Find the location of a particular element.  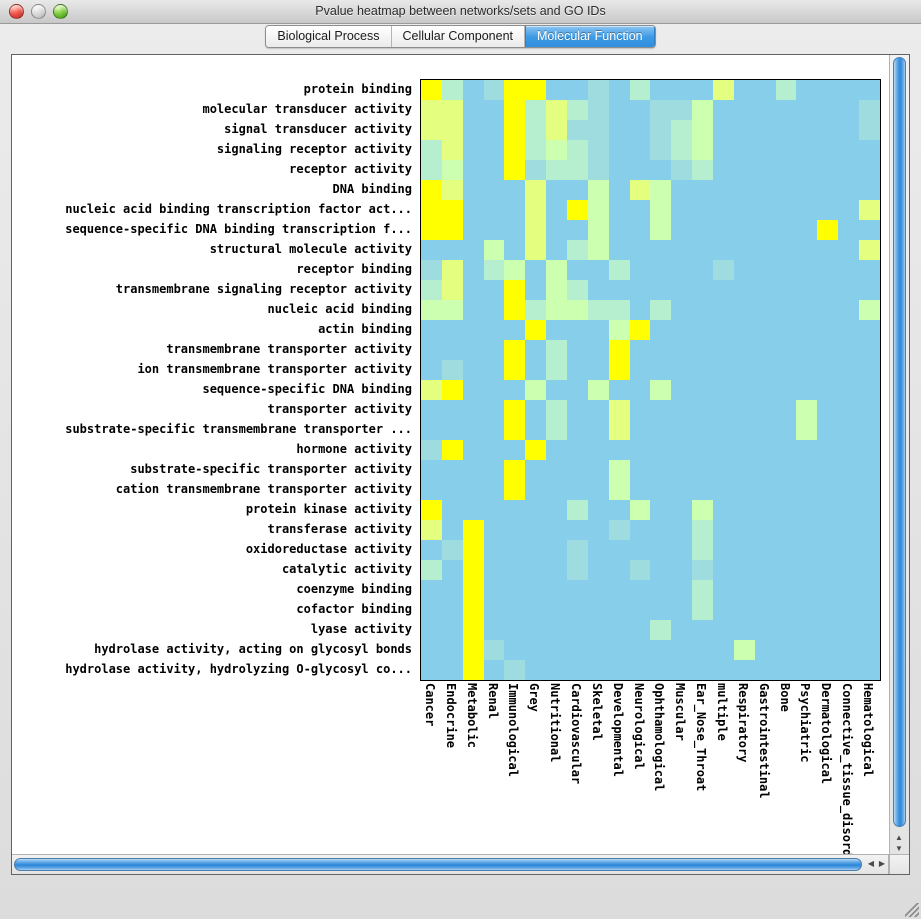

scroll-right-icon: ▶ is located at coordinates (882, 863).